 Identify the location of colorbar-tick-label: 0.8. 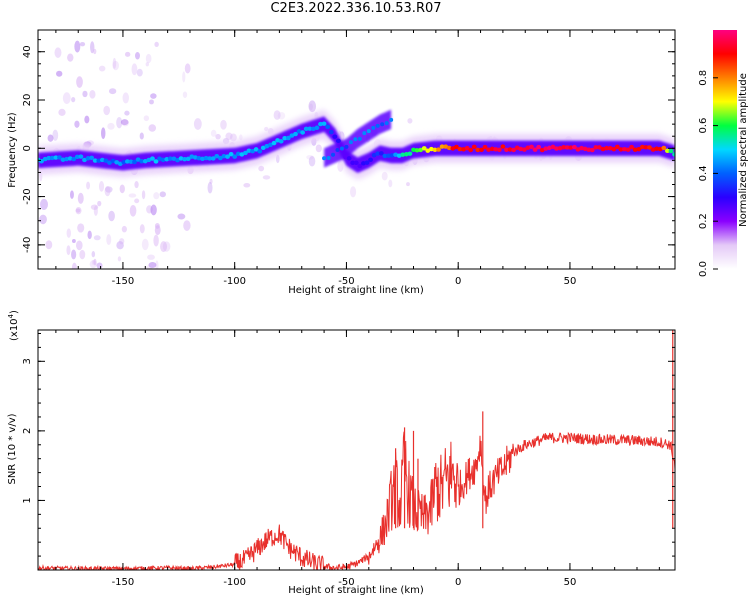
(703, 78).